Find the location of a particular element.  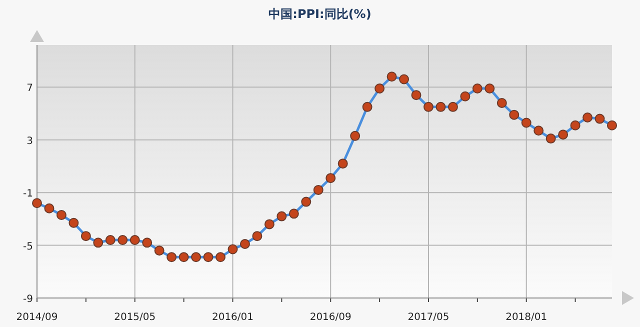

x-tick-label: 2014/09 is located at coordinates (37, 317).